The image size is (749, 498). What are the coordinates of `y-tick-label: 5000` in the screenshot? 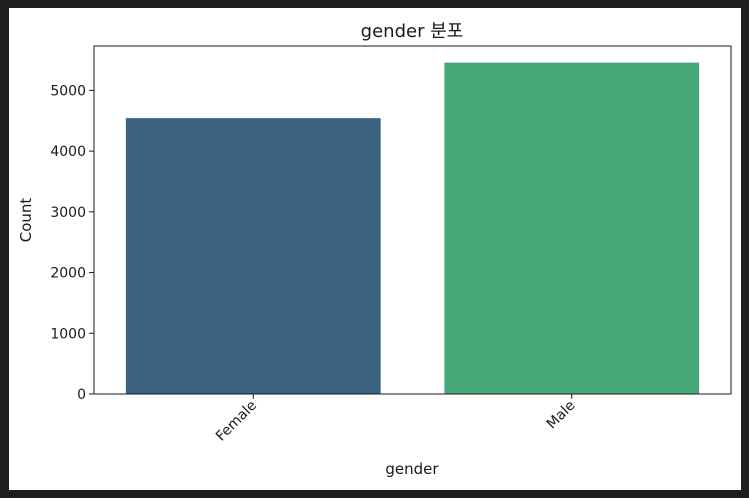 It's located at (68, 91).